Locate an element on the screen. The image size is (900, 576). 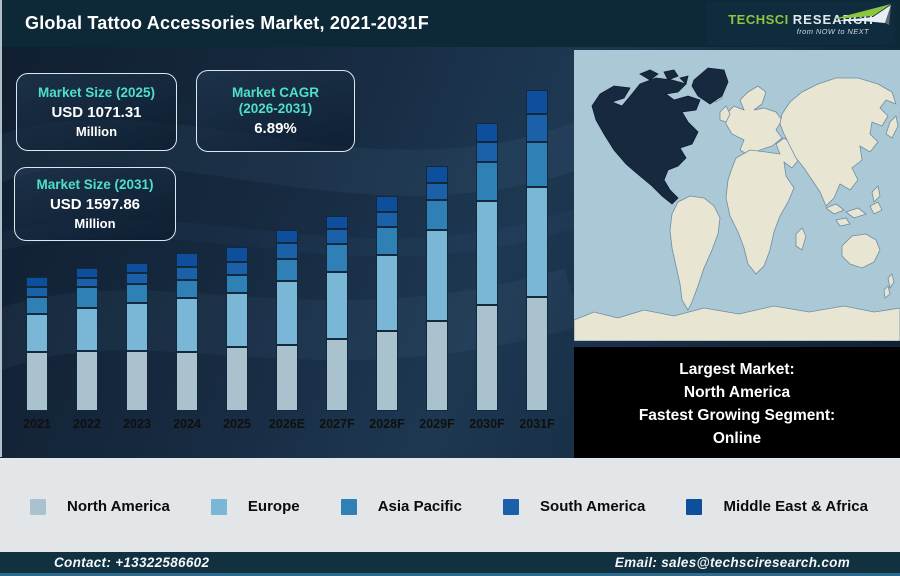
market-size-2025-box: Market Size (2025) USD 1071.31 Million is located at coordinates (96, 112).